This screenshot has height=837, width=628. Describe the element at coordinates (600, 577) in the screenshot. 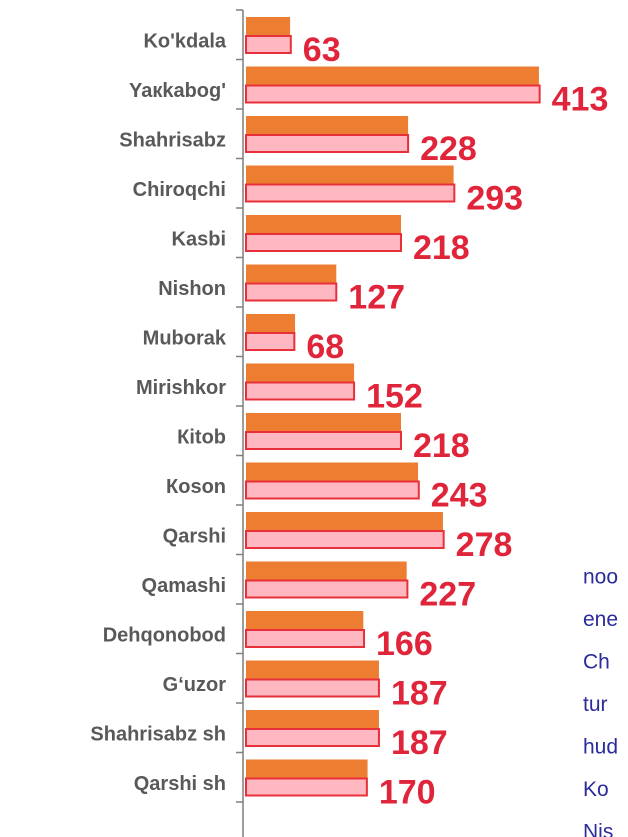

I see `side-text: noo` at that location.